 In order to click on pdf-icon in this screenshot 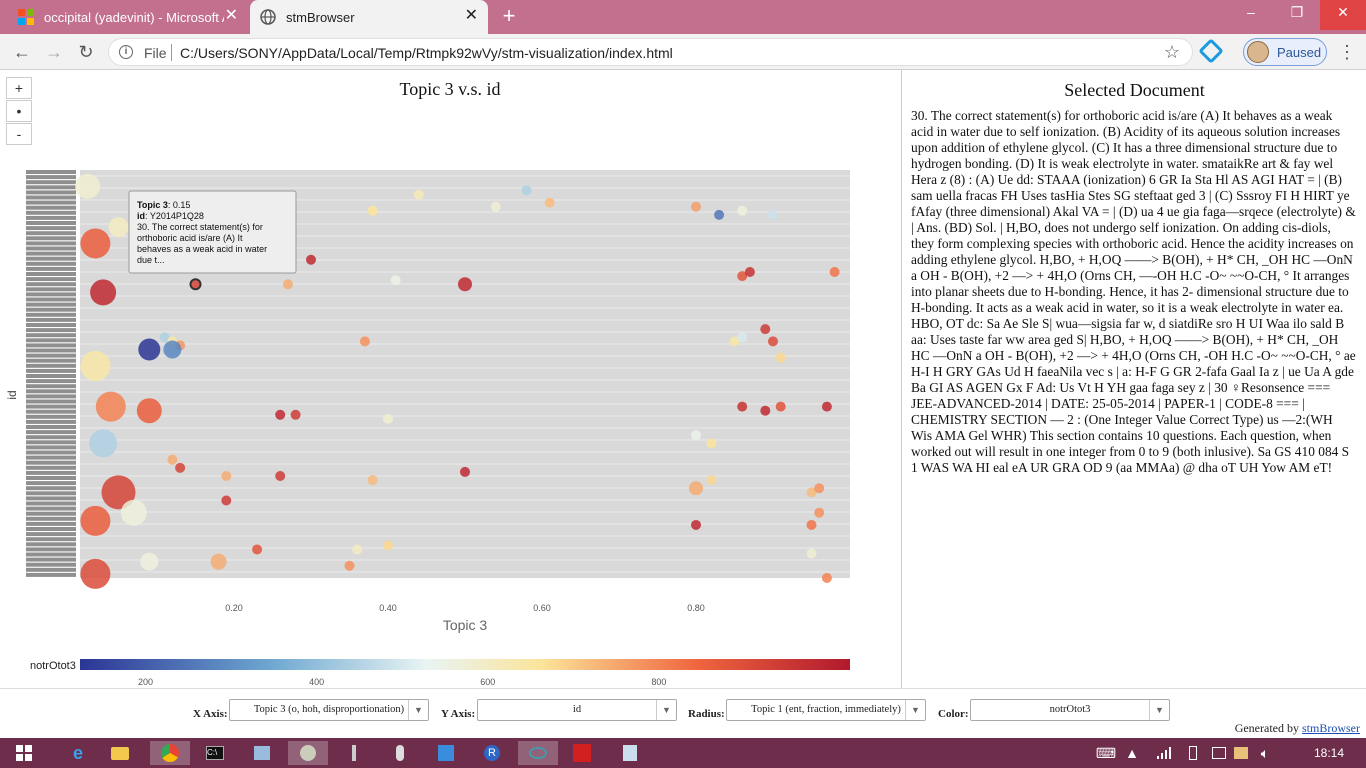, I will do `click(582, 753)`.